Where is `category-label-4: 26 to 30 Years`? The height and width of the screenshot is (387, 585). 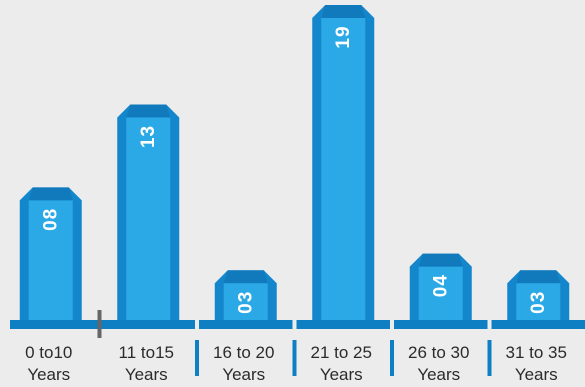 category-label-4: 26 to 30 Years is located at coordinates (438, 363).